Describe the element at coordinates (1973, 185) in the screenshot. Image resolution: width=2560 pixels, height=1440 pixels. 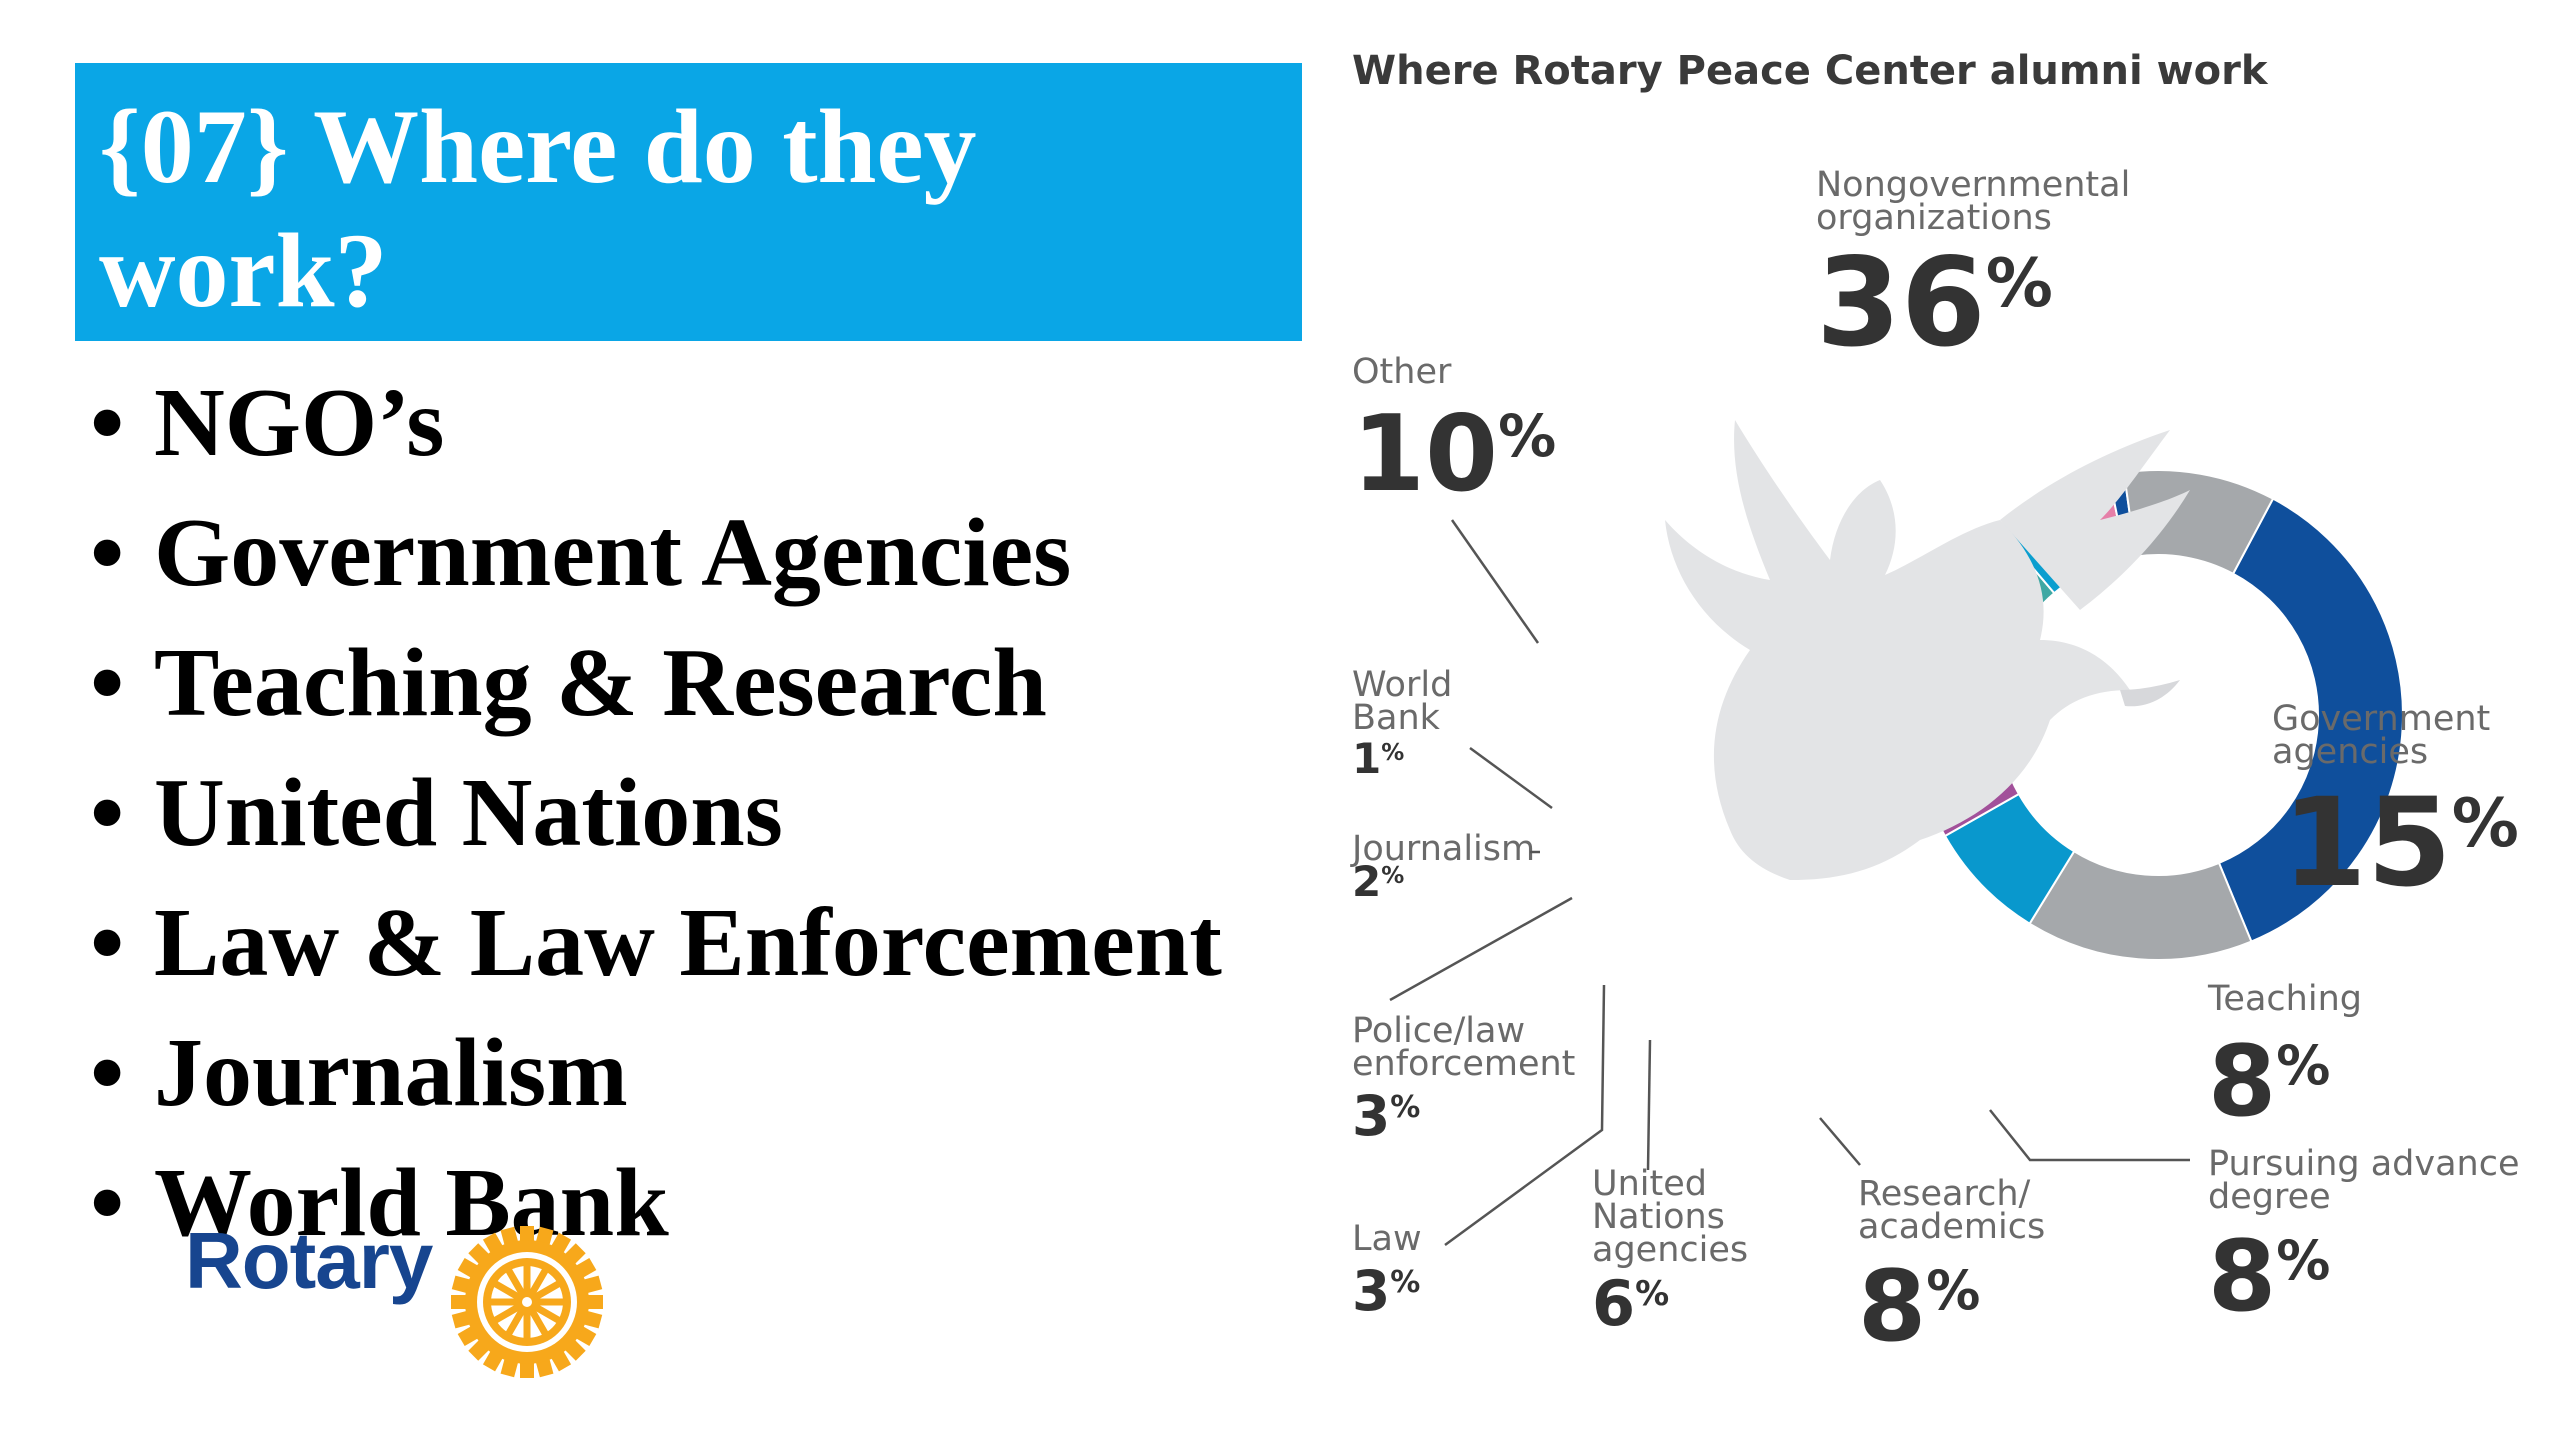
I see `slice-label-text: Nongovernmental` at that location.